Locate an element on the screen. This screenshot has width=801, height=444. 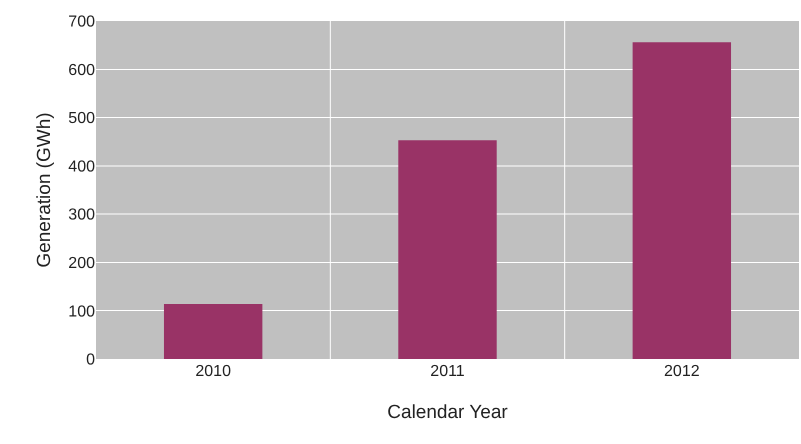
y-tick-label: 300 is located at coordinates (82, 215).